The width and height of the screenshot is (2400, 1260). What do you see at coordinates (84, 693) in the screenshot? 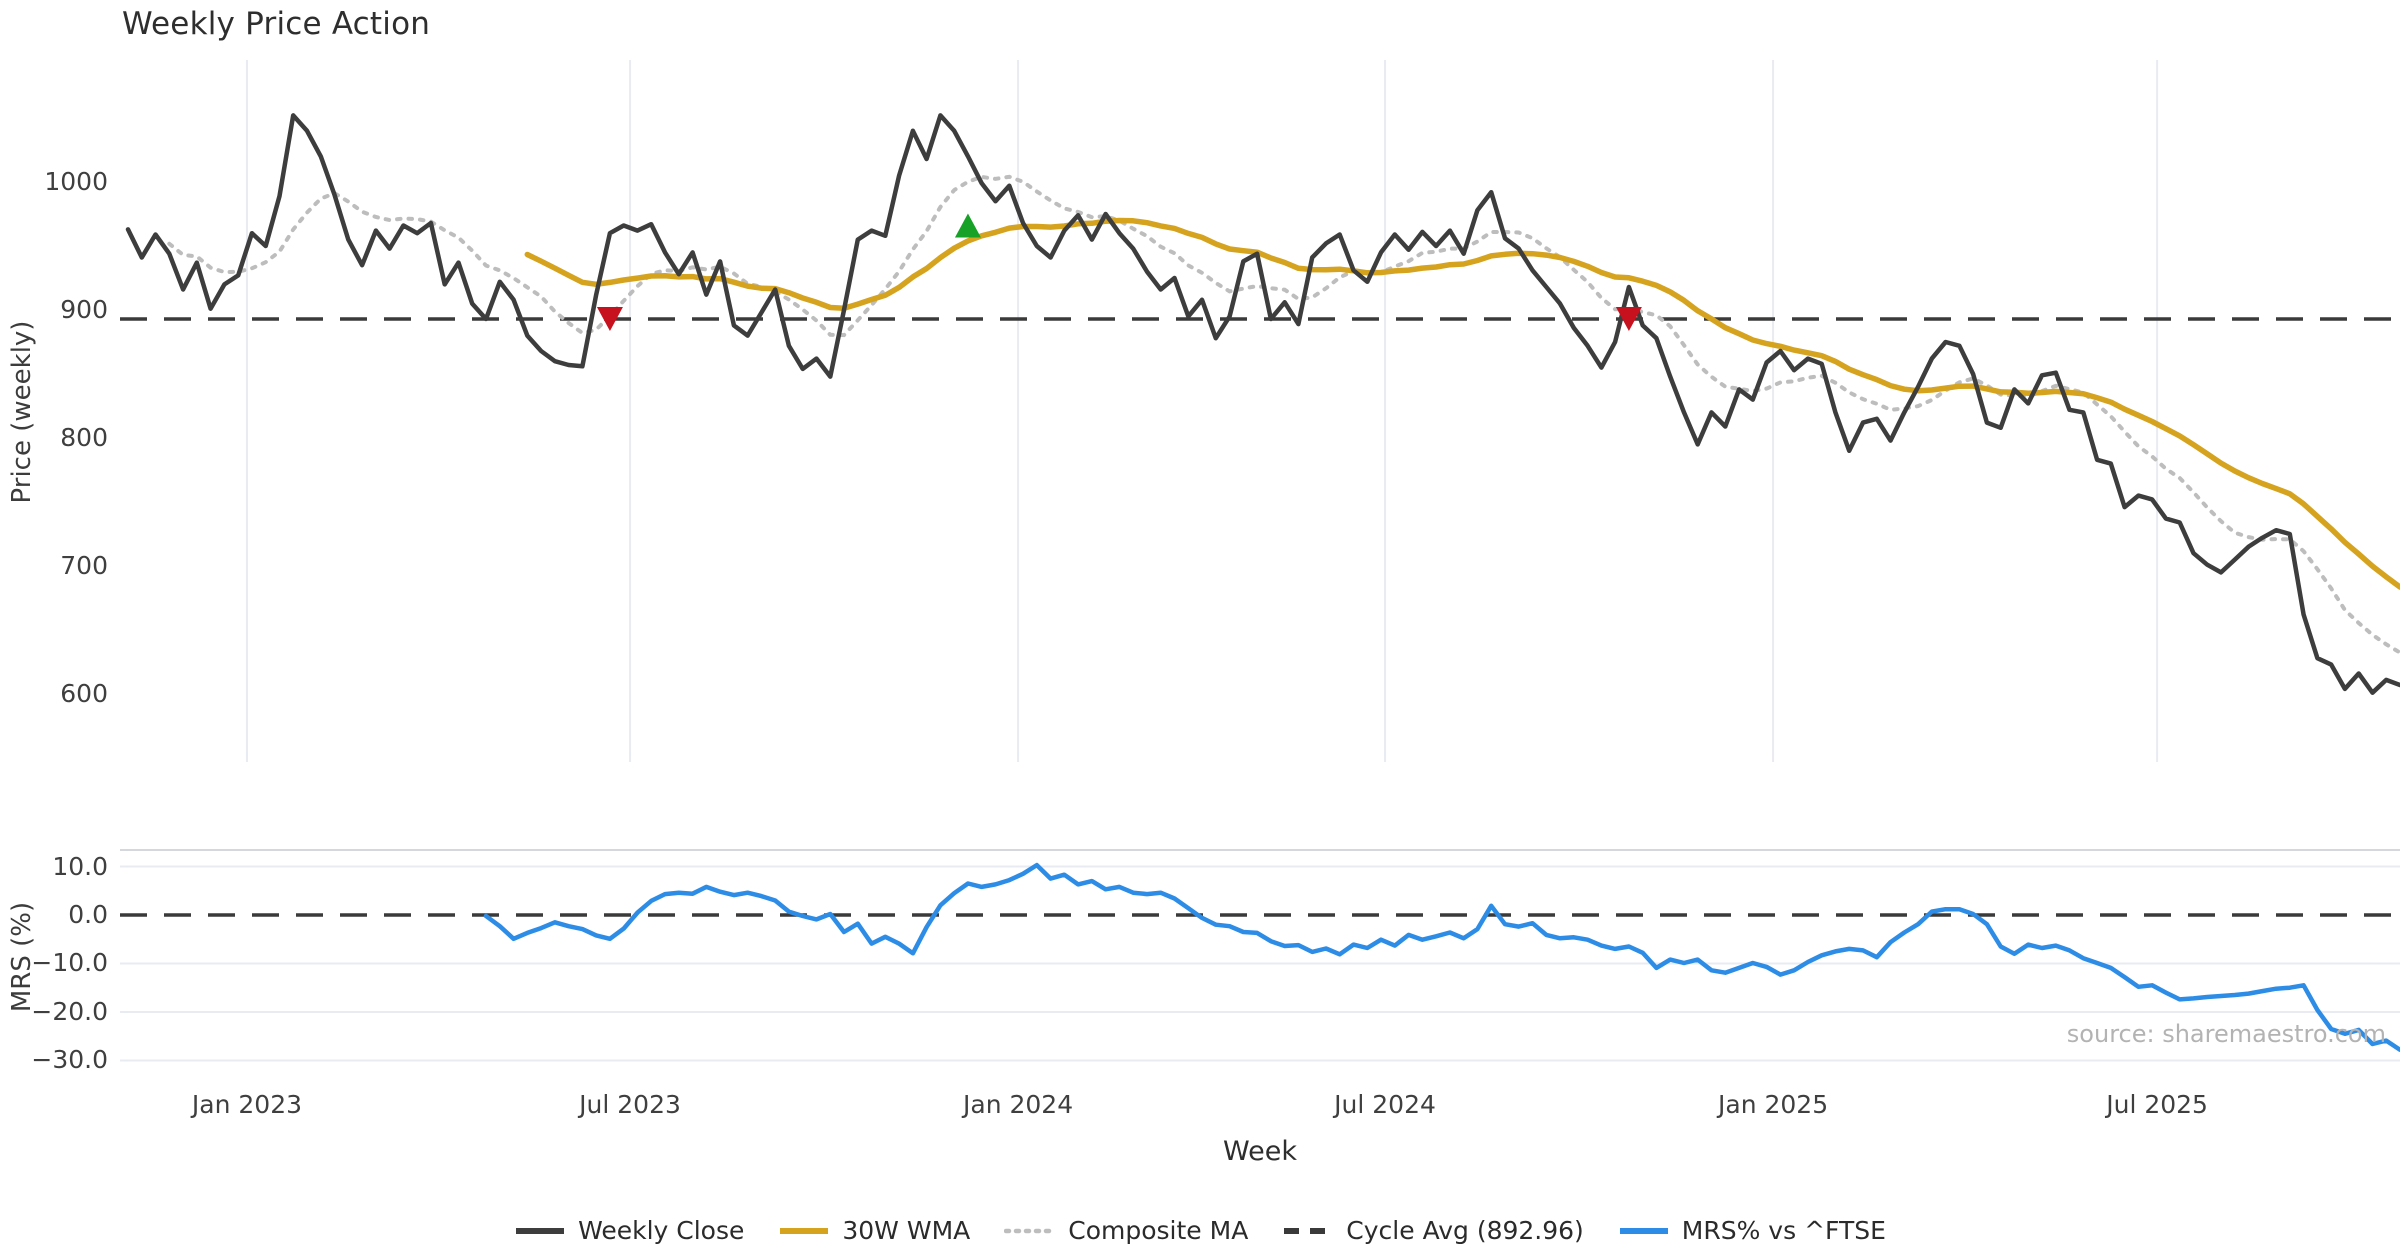
I see `price-ytick-label: 600` at bounding box center [84, 693].